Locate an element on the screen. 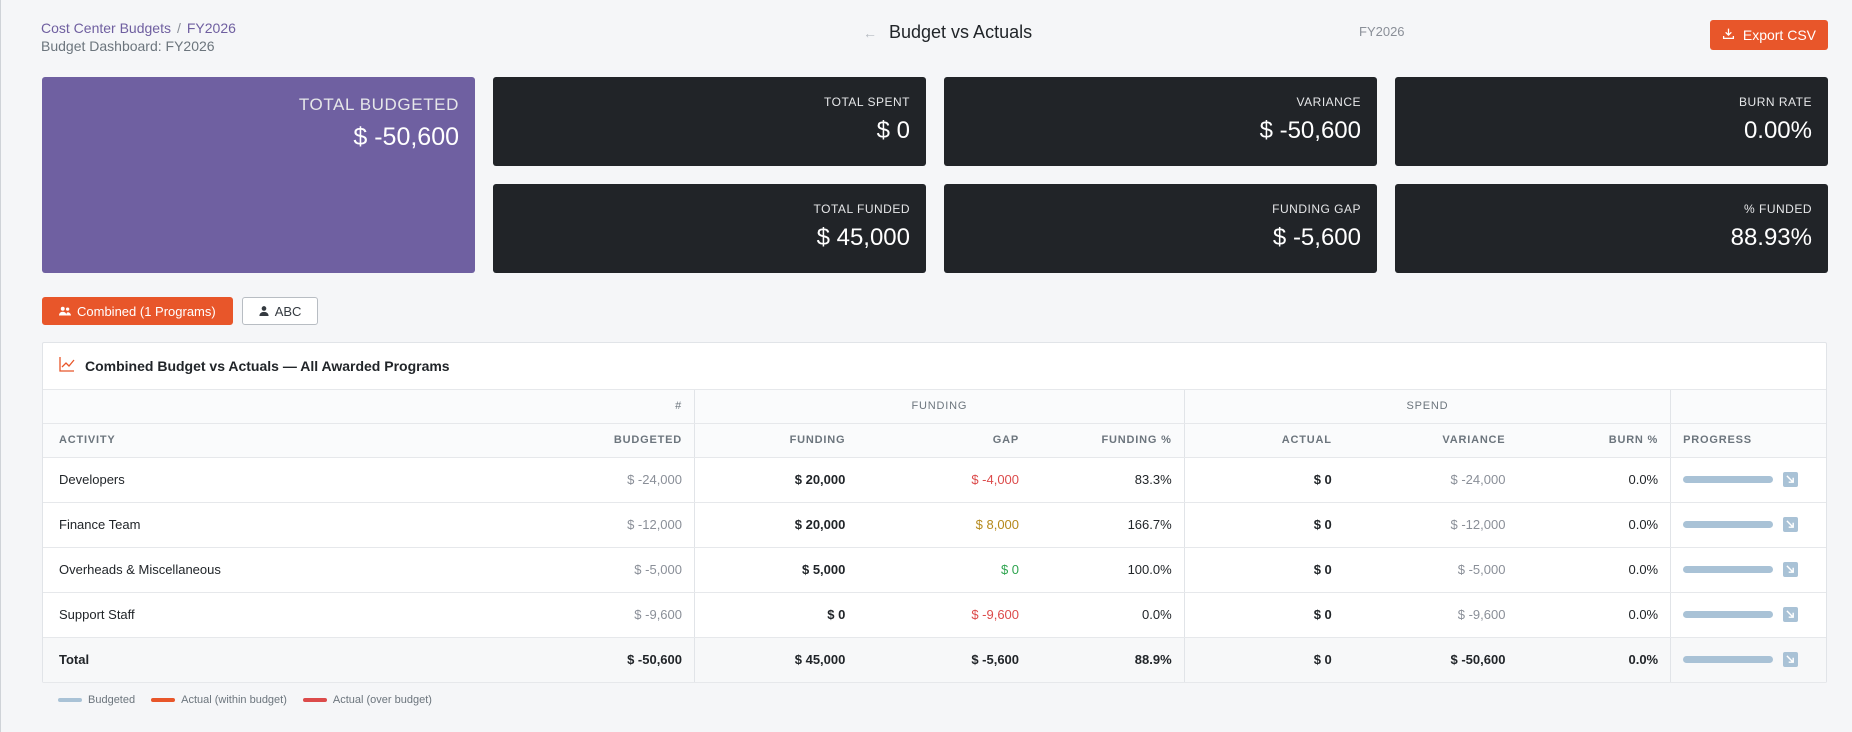 Image resolution: width=1852 pixels, height=732 pixels. cell-funding-pct: 100.0% is located at coordinates (1108, 570).